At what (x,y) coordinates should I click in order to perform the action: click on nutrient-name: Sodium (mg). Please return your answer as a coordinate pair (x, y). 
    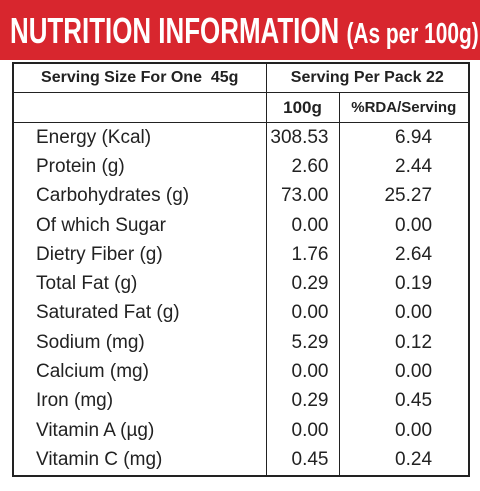
    Looking at the image, I should click on (139, 343).